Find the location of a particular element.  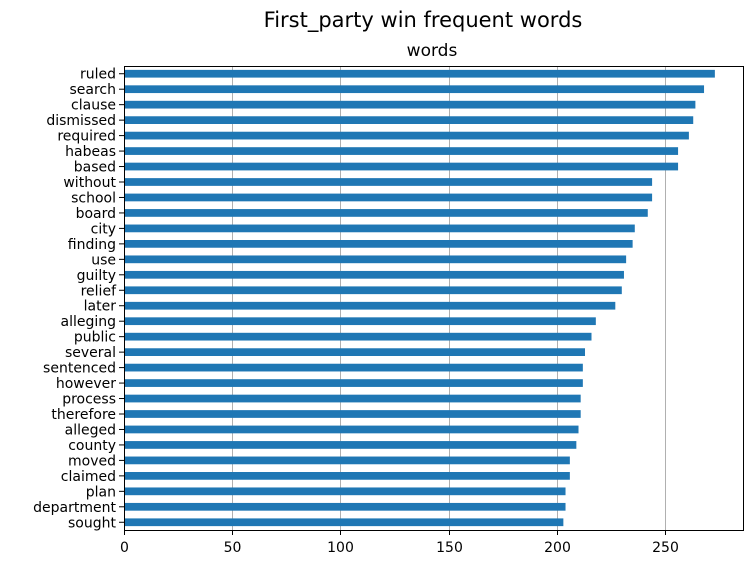

category-label: process is located at coordinates (89, 400).